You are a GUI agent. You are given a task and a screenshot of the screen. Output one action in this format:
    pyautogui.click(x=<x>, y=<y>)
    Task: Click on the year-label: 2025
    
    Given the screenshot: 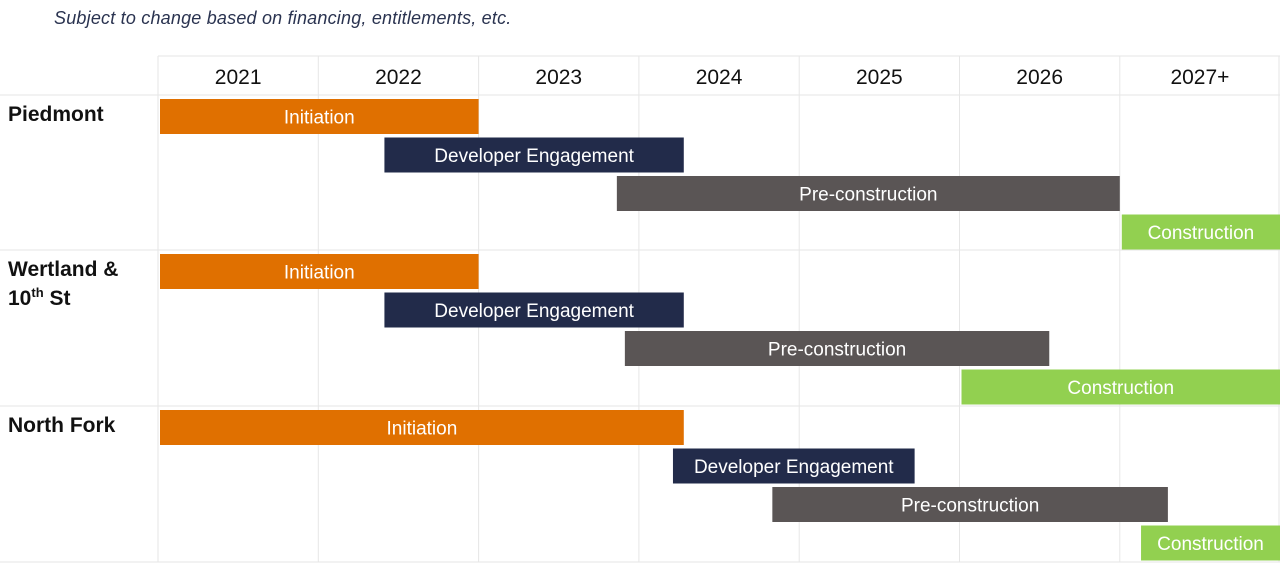 What is the action you would take?
    pyautogui.click(x=879, y=77)
    